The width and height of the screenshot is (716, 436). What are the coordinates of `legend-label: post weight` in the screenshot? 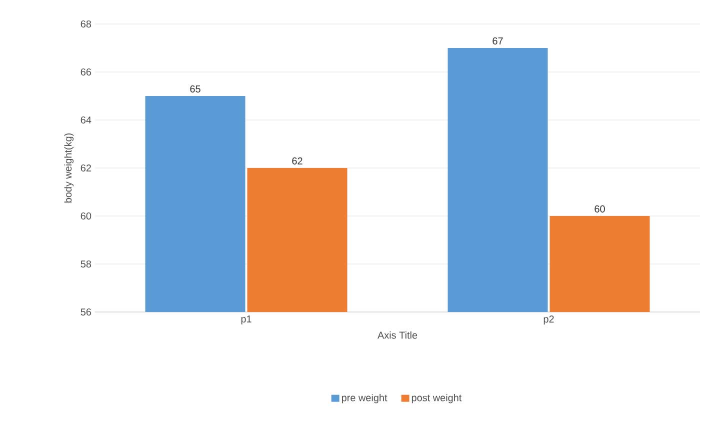 It's located at (437, 399).